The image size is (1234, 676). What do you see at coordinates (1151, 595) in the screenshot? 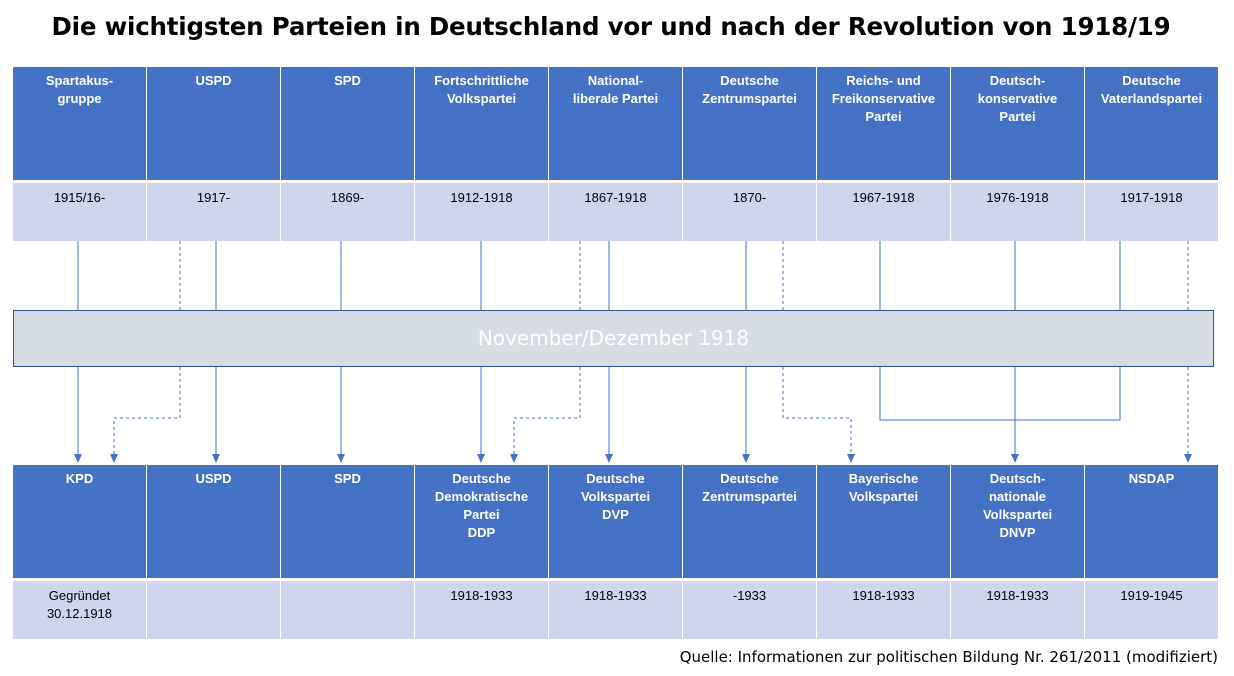
I see `after-party-years-text: 1919-1945` at bounding box center [1151, 595].